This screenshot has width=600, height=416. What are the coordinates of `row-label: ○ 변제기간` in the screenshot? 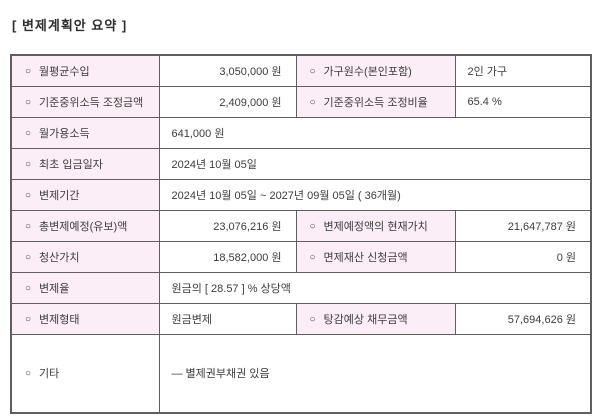 It's located at (85, 194).